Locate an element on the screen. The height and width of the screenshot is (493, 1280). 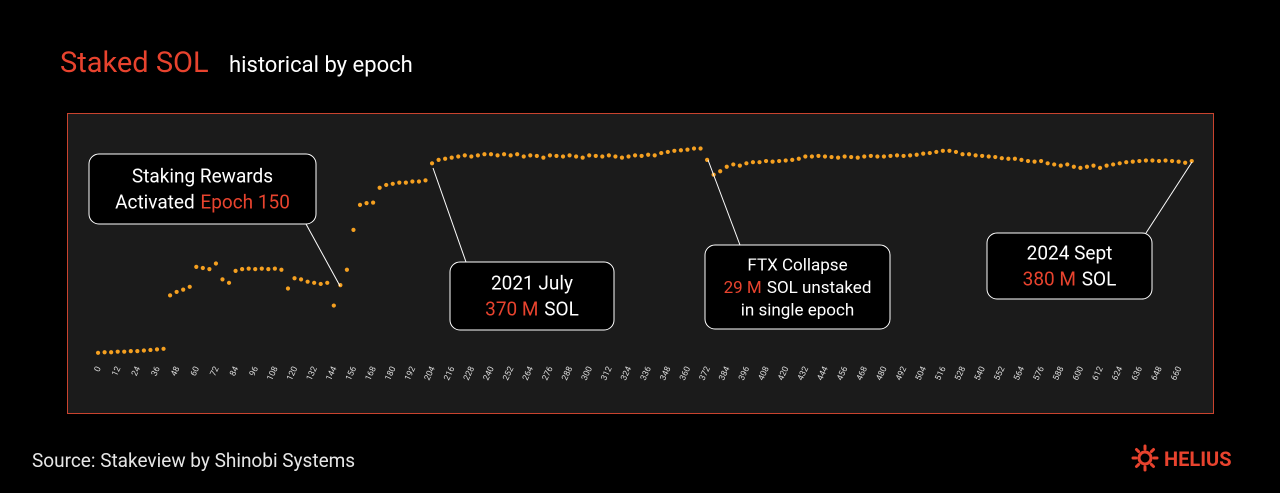
annotation-segment: 380 M is located at coordinates (1049, 279).